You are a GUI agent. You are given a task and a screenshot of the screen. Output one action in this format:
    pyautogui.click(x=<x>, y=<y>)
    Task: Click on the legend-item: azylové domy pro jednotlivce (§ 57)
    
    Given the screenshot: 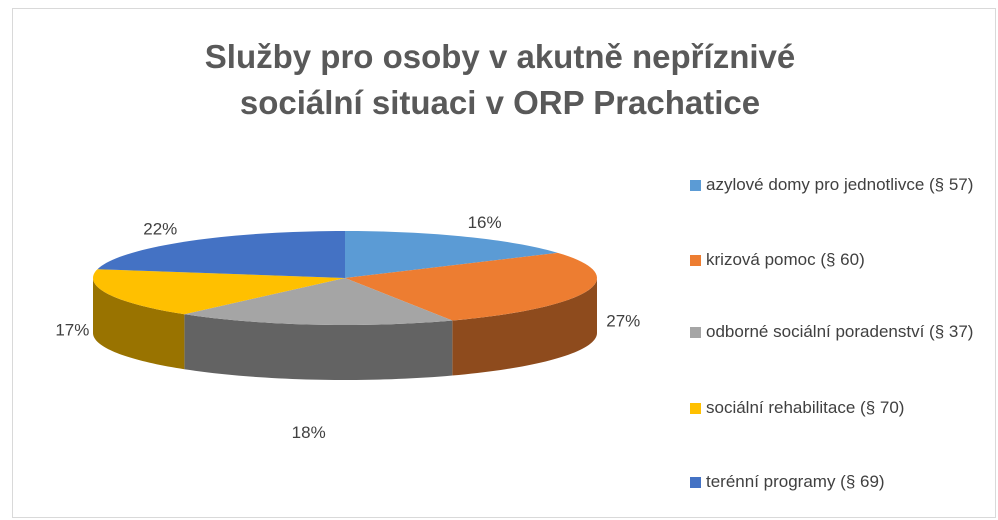 What is the action you would take?
    pyautogui.click(x=837, y=185)
    